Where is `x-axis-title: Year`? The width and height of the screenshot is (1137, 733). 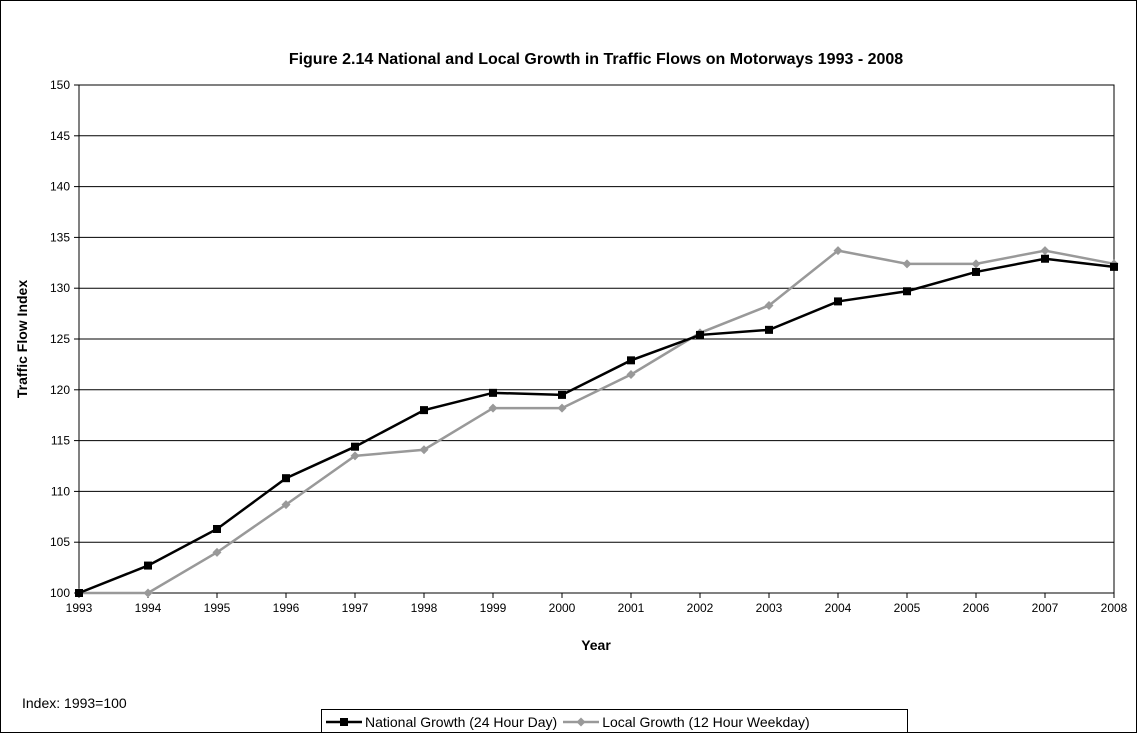
x-axis-title: Year is located at coordinates (596, 645).